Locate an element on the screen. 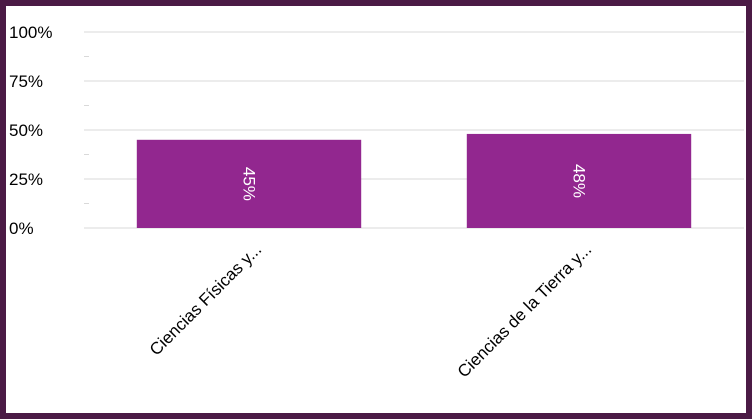  y-tick-label-100: 100% is located at coordinates (30, 32).